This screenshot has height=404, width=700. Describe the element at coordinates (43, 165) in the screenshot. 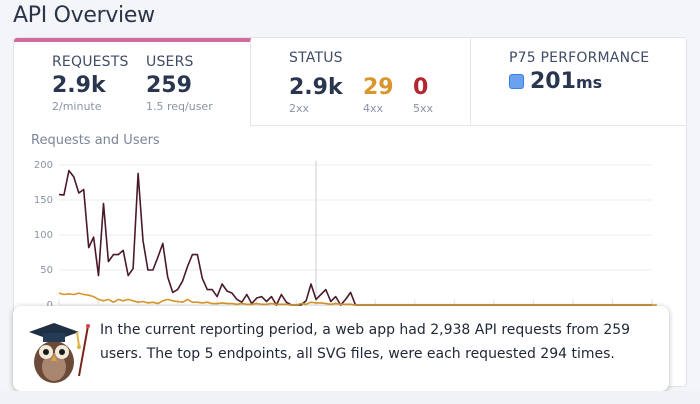

I see `y-tick-label: 200` at that location.